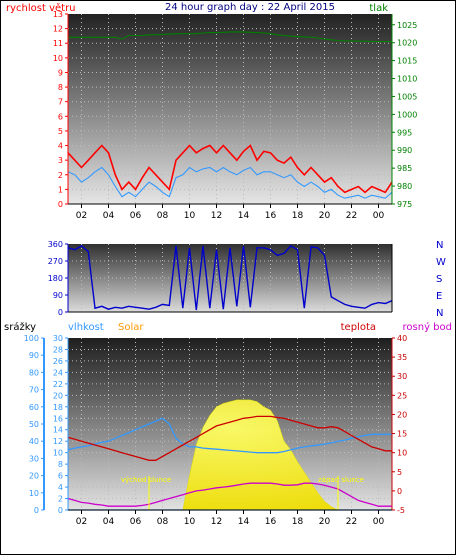  What do you see at coordinates (34, 390) in the screenshot?
I see `y-tick-label: 70` at bounding box center [34, 390].